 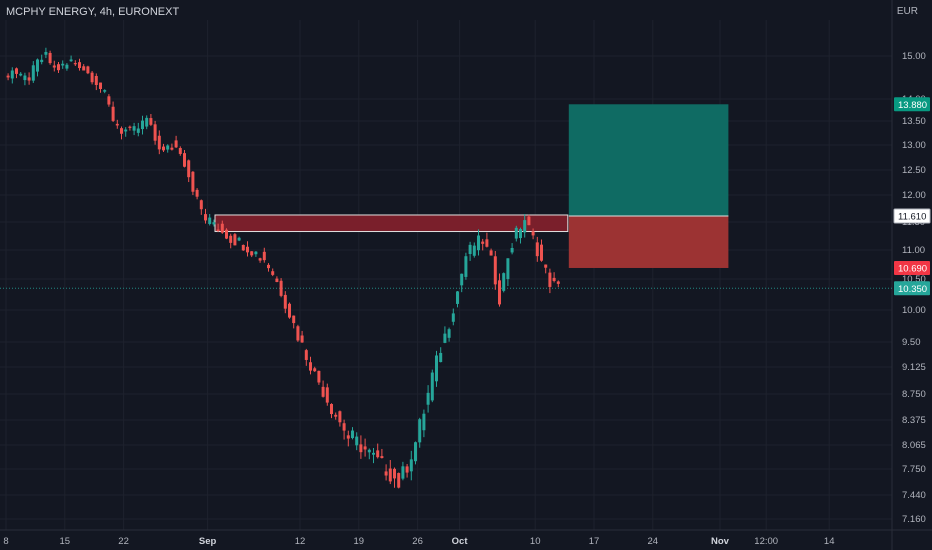 What do you see at coordinates (914, 469) in the screenshot?
I see `price-tick-label: 7.750` at bounding box center [914, 469].